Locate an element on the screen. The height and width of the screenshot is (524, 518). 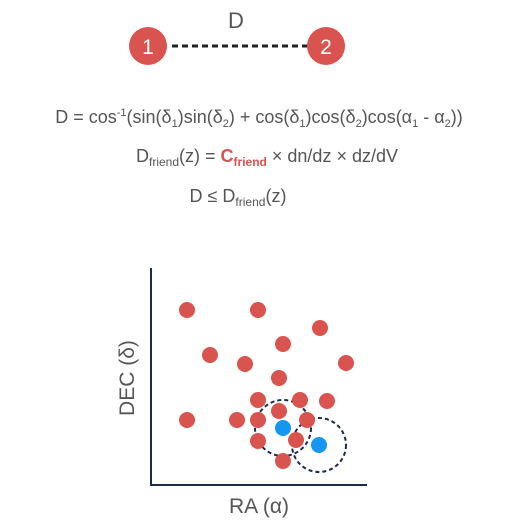
node-2-label: 2 is located at coordinates (326, 47).